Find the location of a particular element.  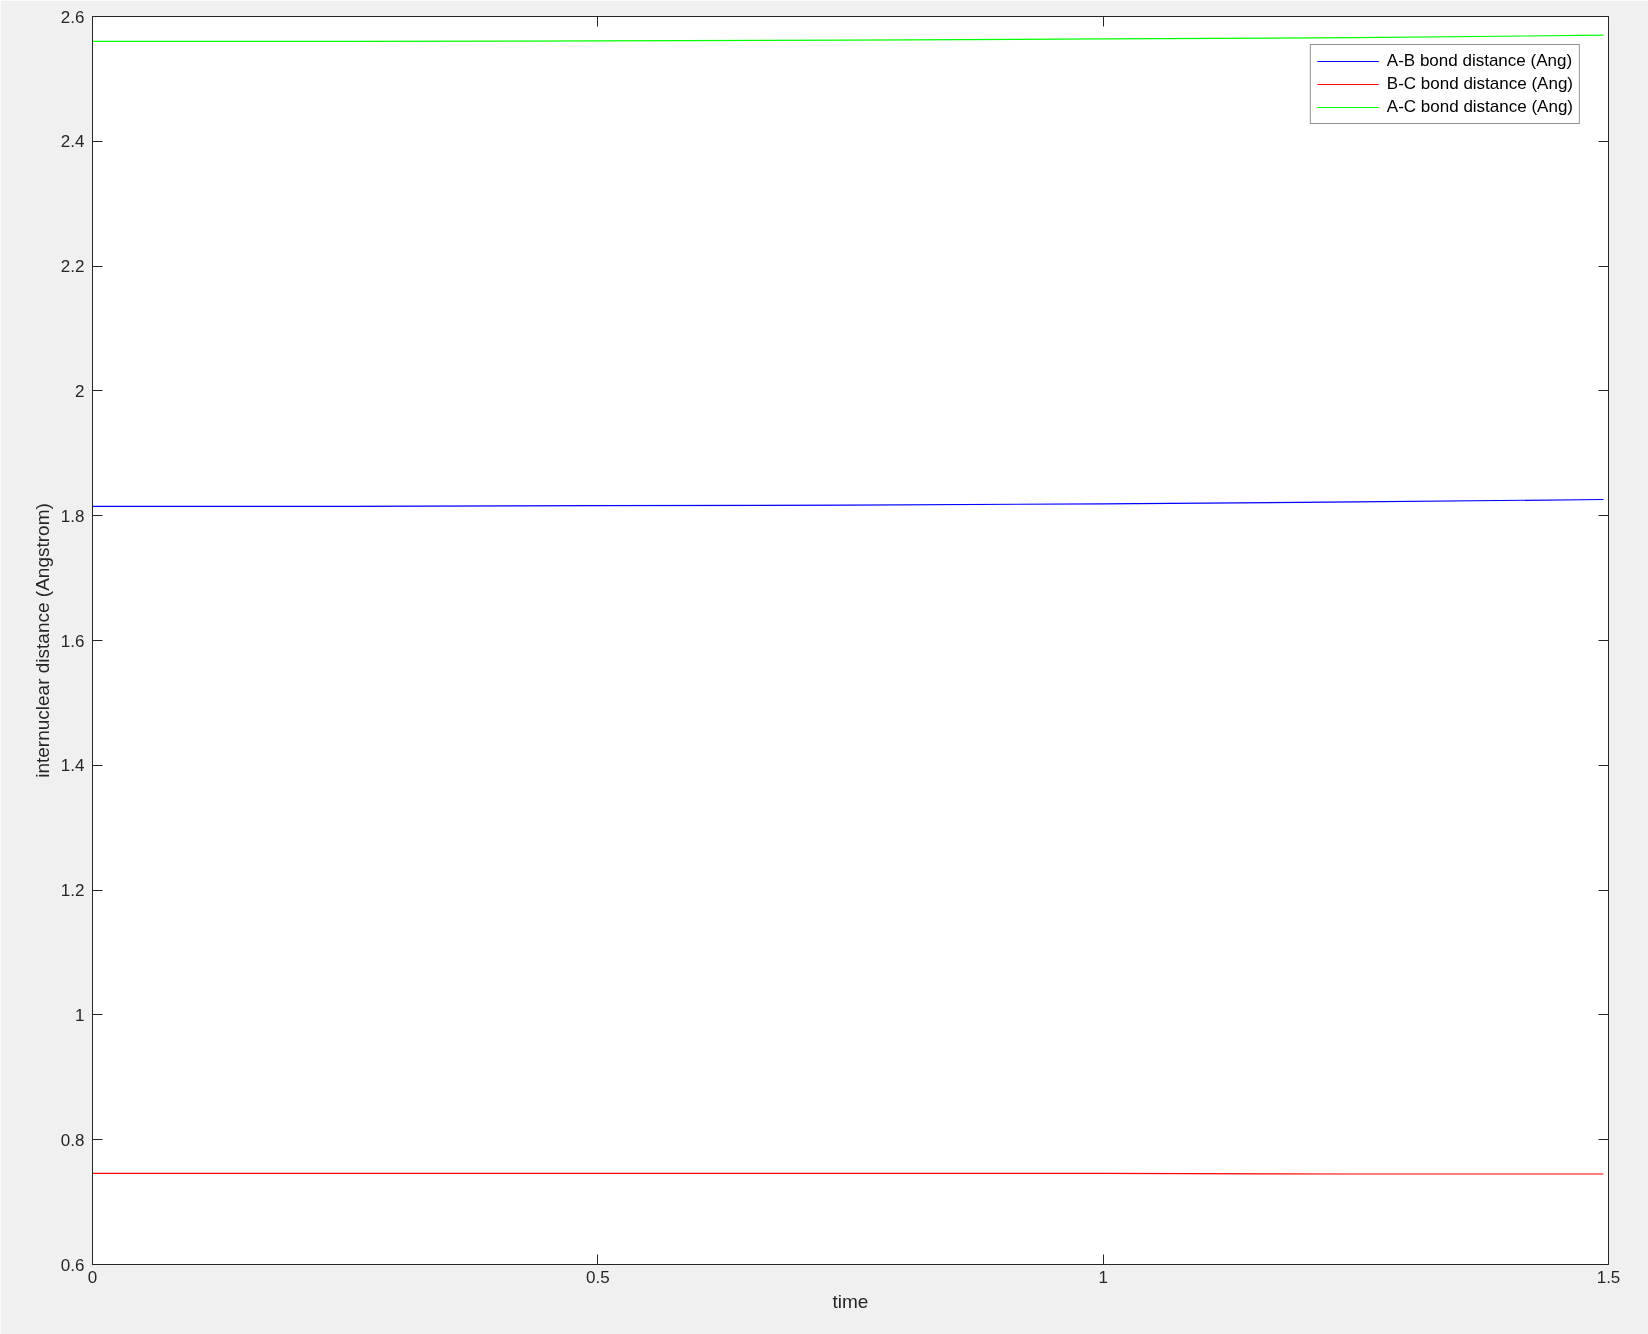

y-tick-label: 2 is located at coordinates (80, 391).